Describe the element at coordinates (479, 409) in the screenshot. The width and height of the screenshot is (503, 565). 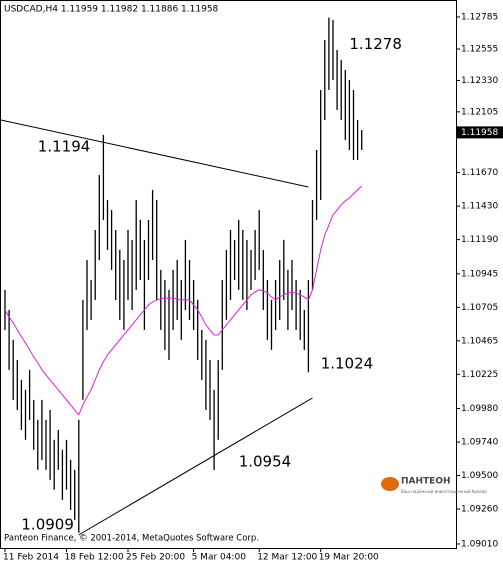
I see `y-tick-label: 1.09980` at that location.